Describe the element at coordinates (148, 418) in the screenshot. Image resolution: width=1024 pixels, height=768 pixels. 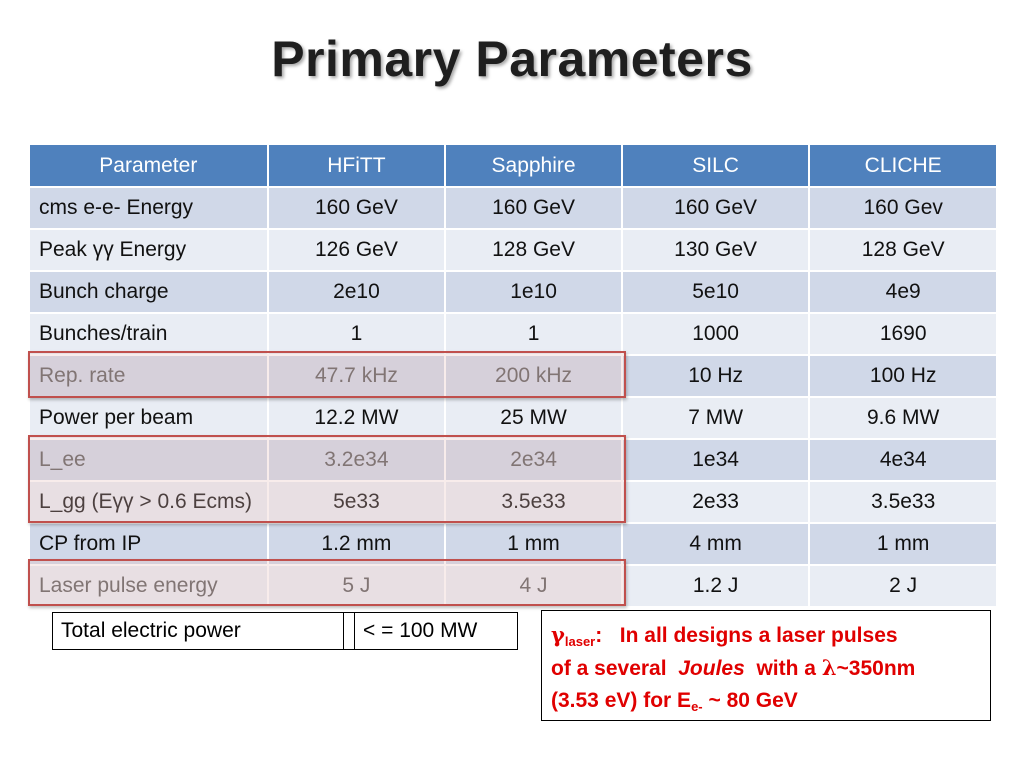
I see `table-cell: Power per beam` at that location.